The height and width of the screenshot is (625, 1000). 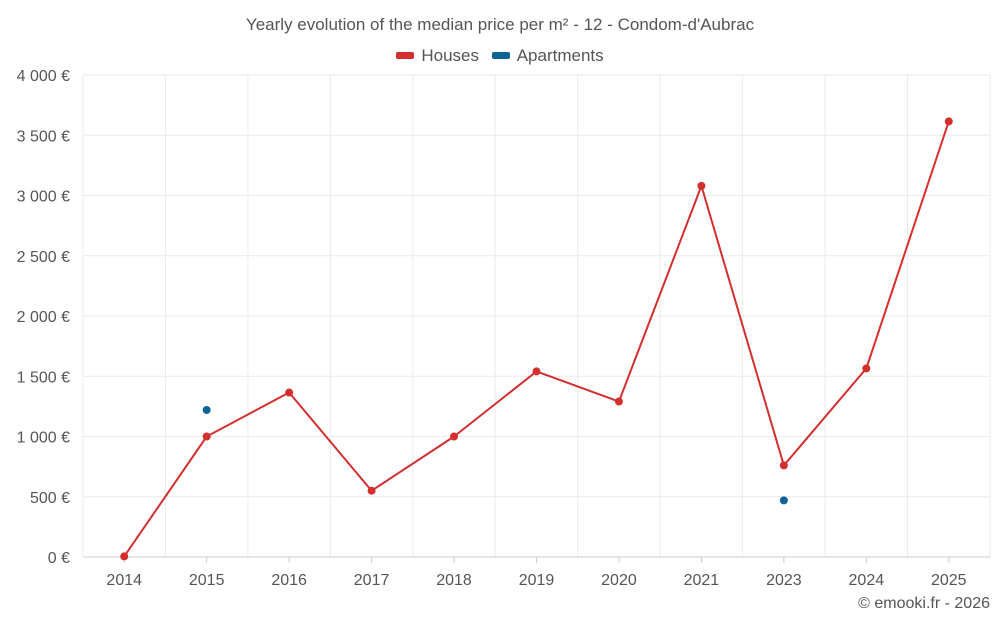 I want to click on y-tick-label: 3 000 €, so click(x=43, y=197).